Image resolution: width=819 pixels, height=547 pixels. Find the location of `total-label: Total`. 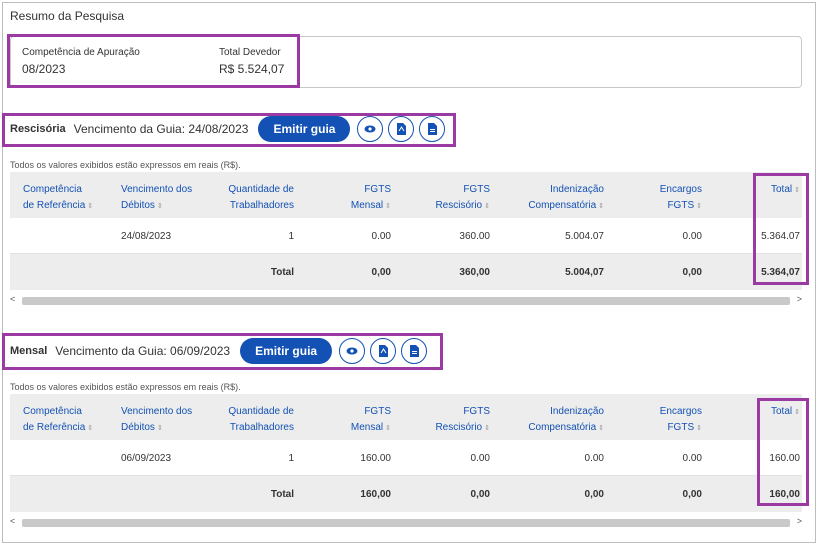

total-label: Total is located at coordinates (282, 494).